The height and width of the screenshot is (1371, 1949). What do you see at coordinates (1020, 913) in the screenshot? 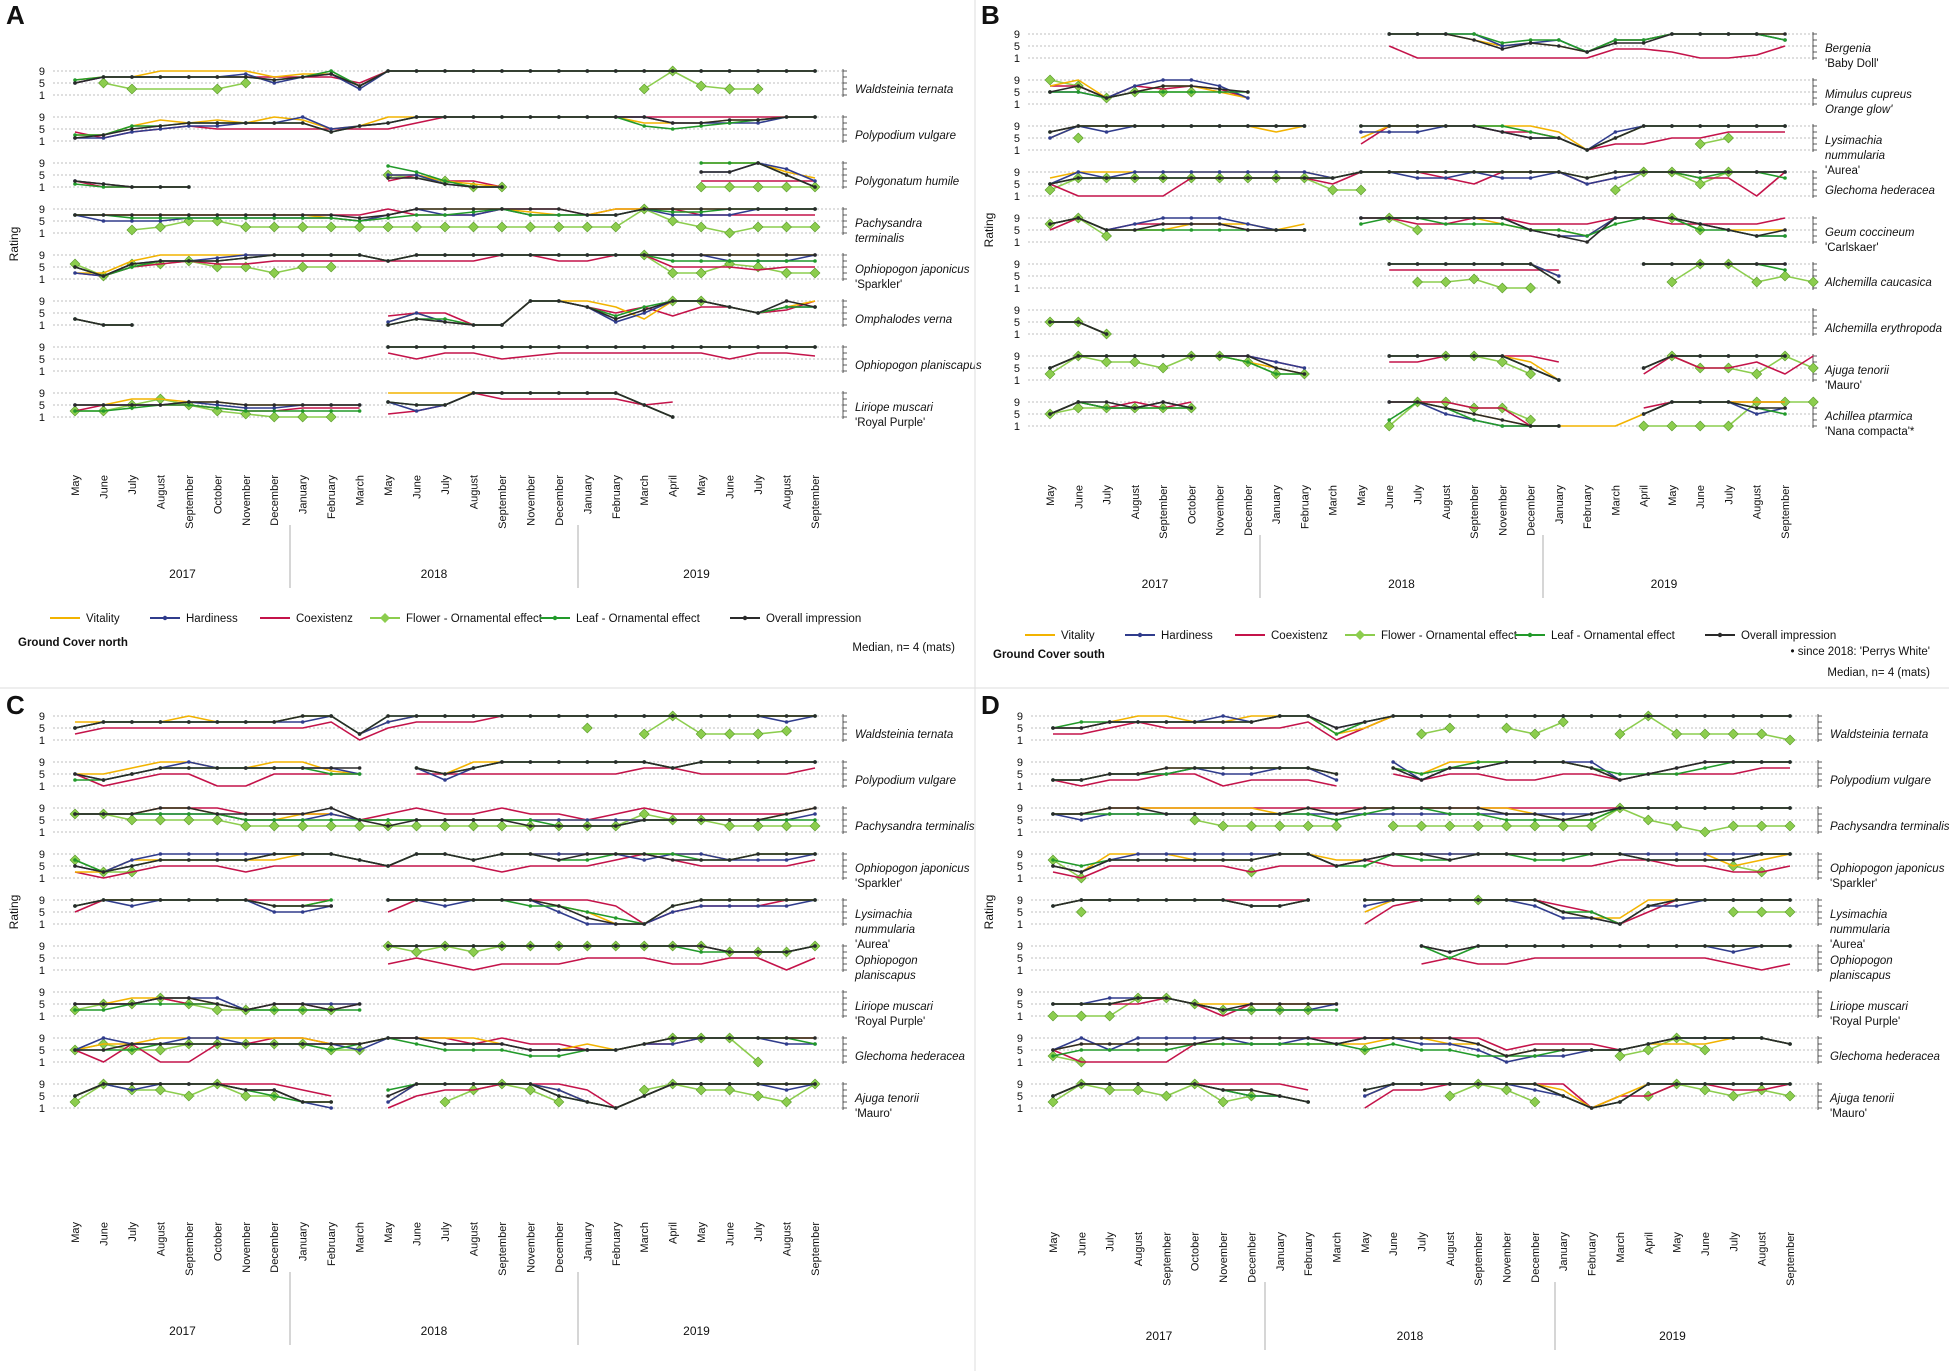
I see `y-tick-label: 5` at bounding box center [1020, 913].